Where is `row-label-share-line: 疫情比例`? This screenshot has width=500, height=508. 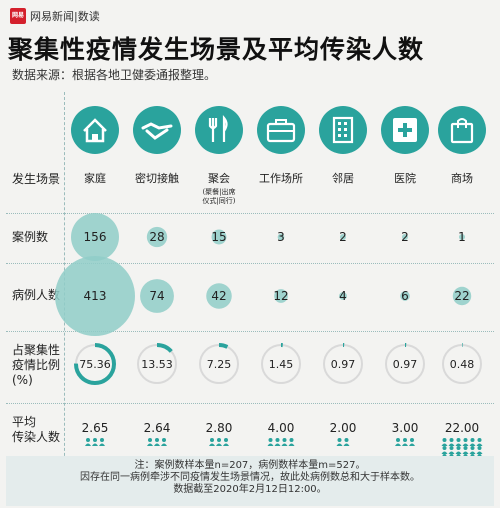 row-label-share-line: 疫情比例 is located at coordinates (36, 365).